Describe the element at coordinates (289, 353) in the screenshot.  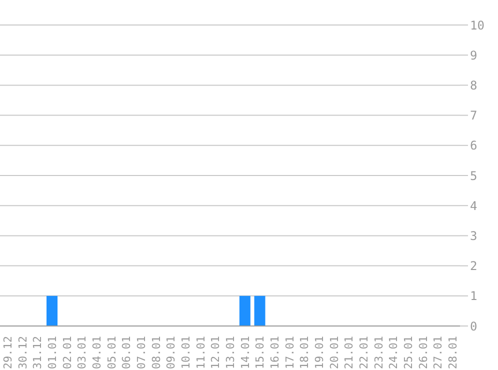
I see `x-tick-label: 17.01` at that location.